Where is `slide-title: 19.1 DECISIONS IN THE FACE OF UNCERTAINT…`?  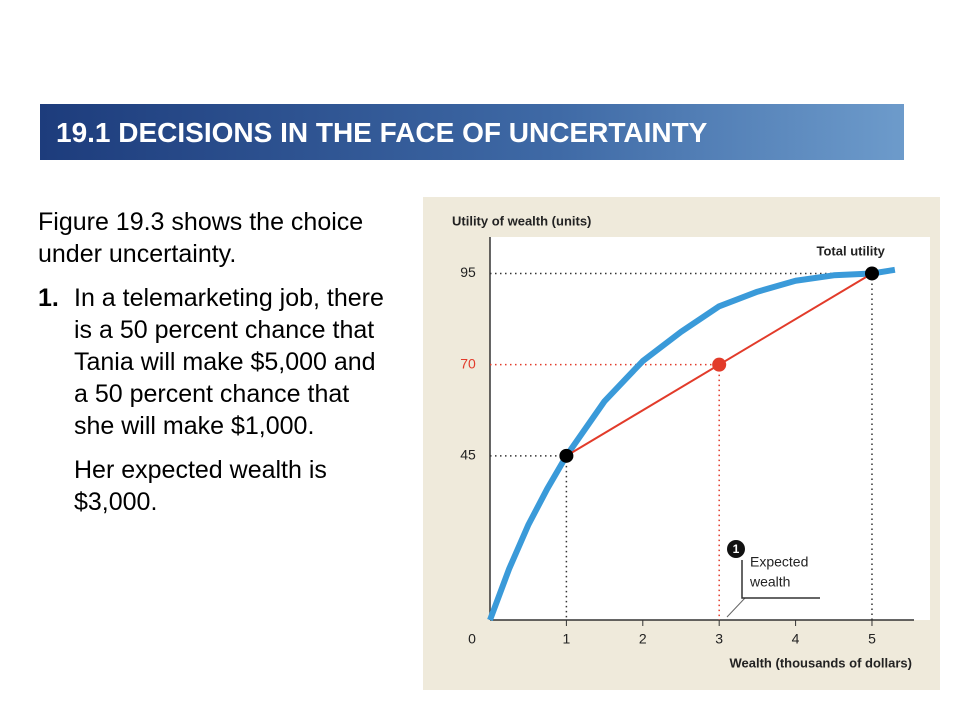 slide-title: 19.1 DECISIONS IN THE FACE OF UNCERTAINT… is located at coordinates (382, 132).